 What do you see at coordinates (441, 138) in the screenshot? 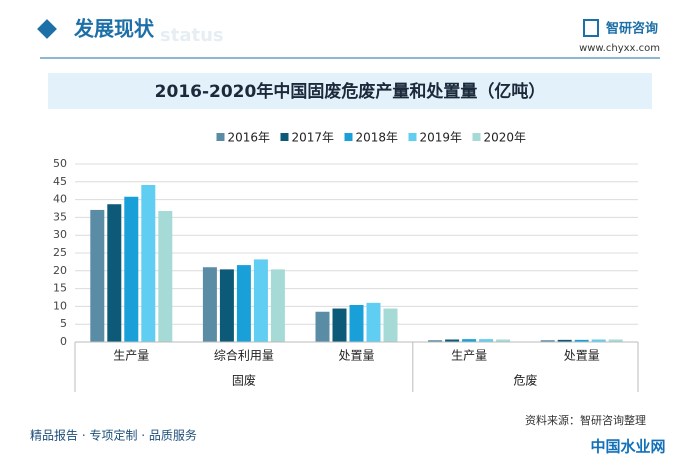
I see `legend-label: 2019年` at bounding box center [441, 138].